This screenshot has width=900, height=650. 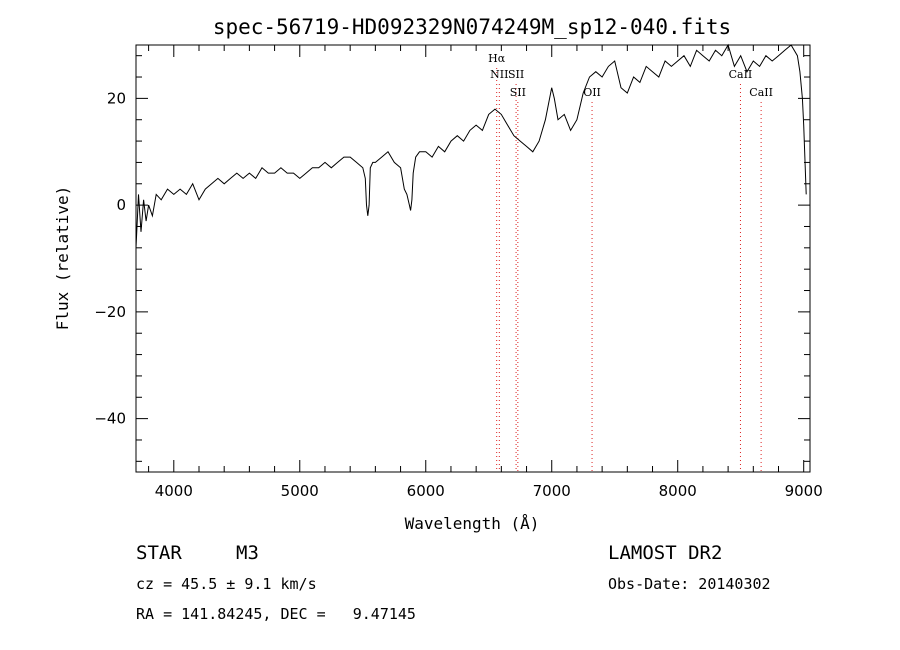 I want to click on x-tick-label: 5000, so click(x=300, y=491).